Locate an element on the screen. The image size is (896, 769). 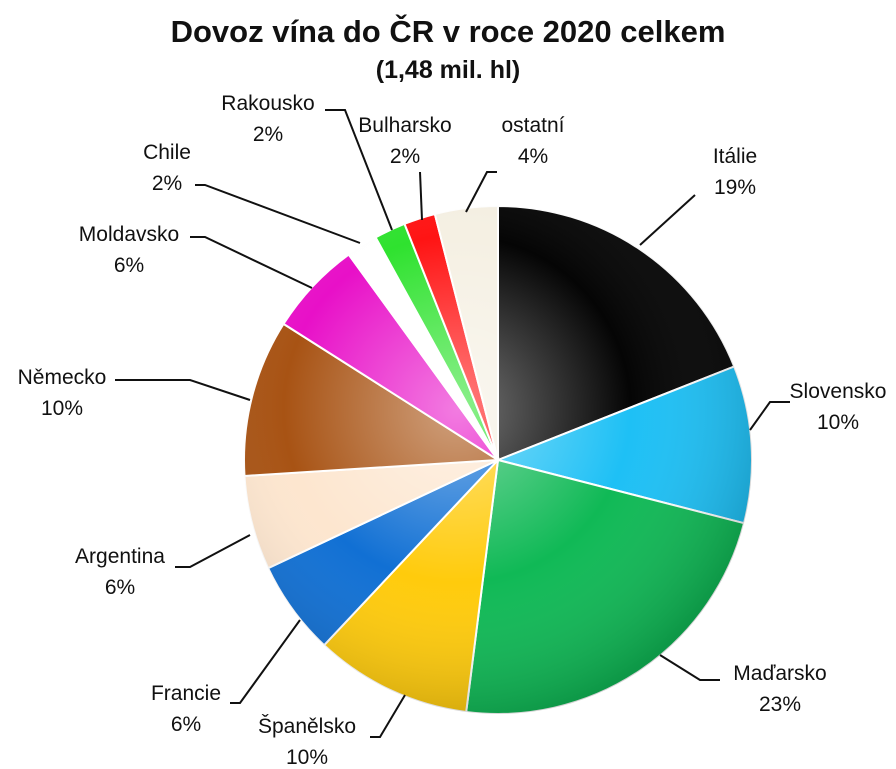
slice-value-argentina: 6% is located at coordinates (120, 587).